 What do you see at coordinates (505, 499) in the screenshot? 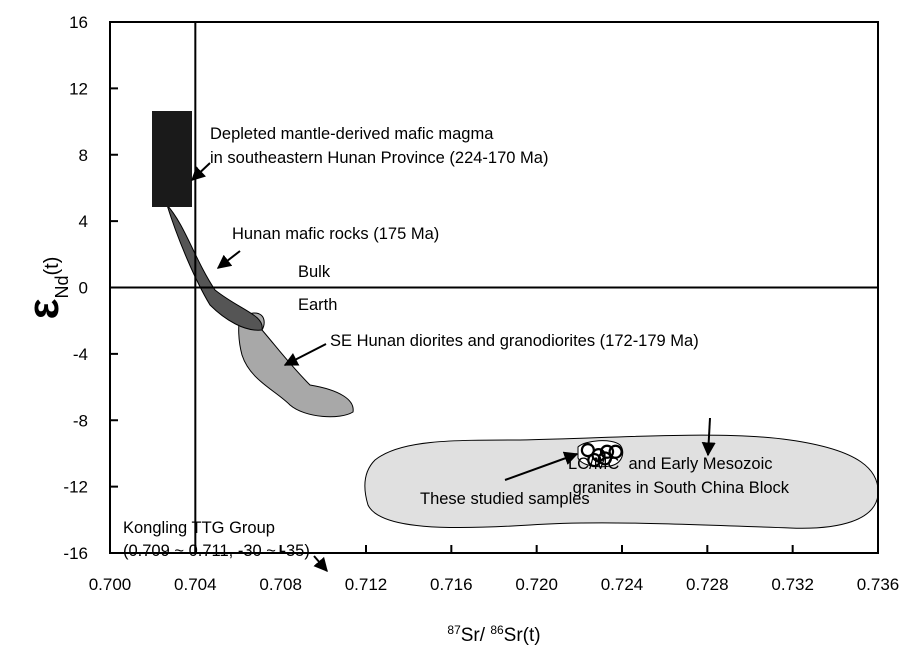
I see `annotation: These studied samples` at bounding box center [505, 499].